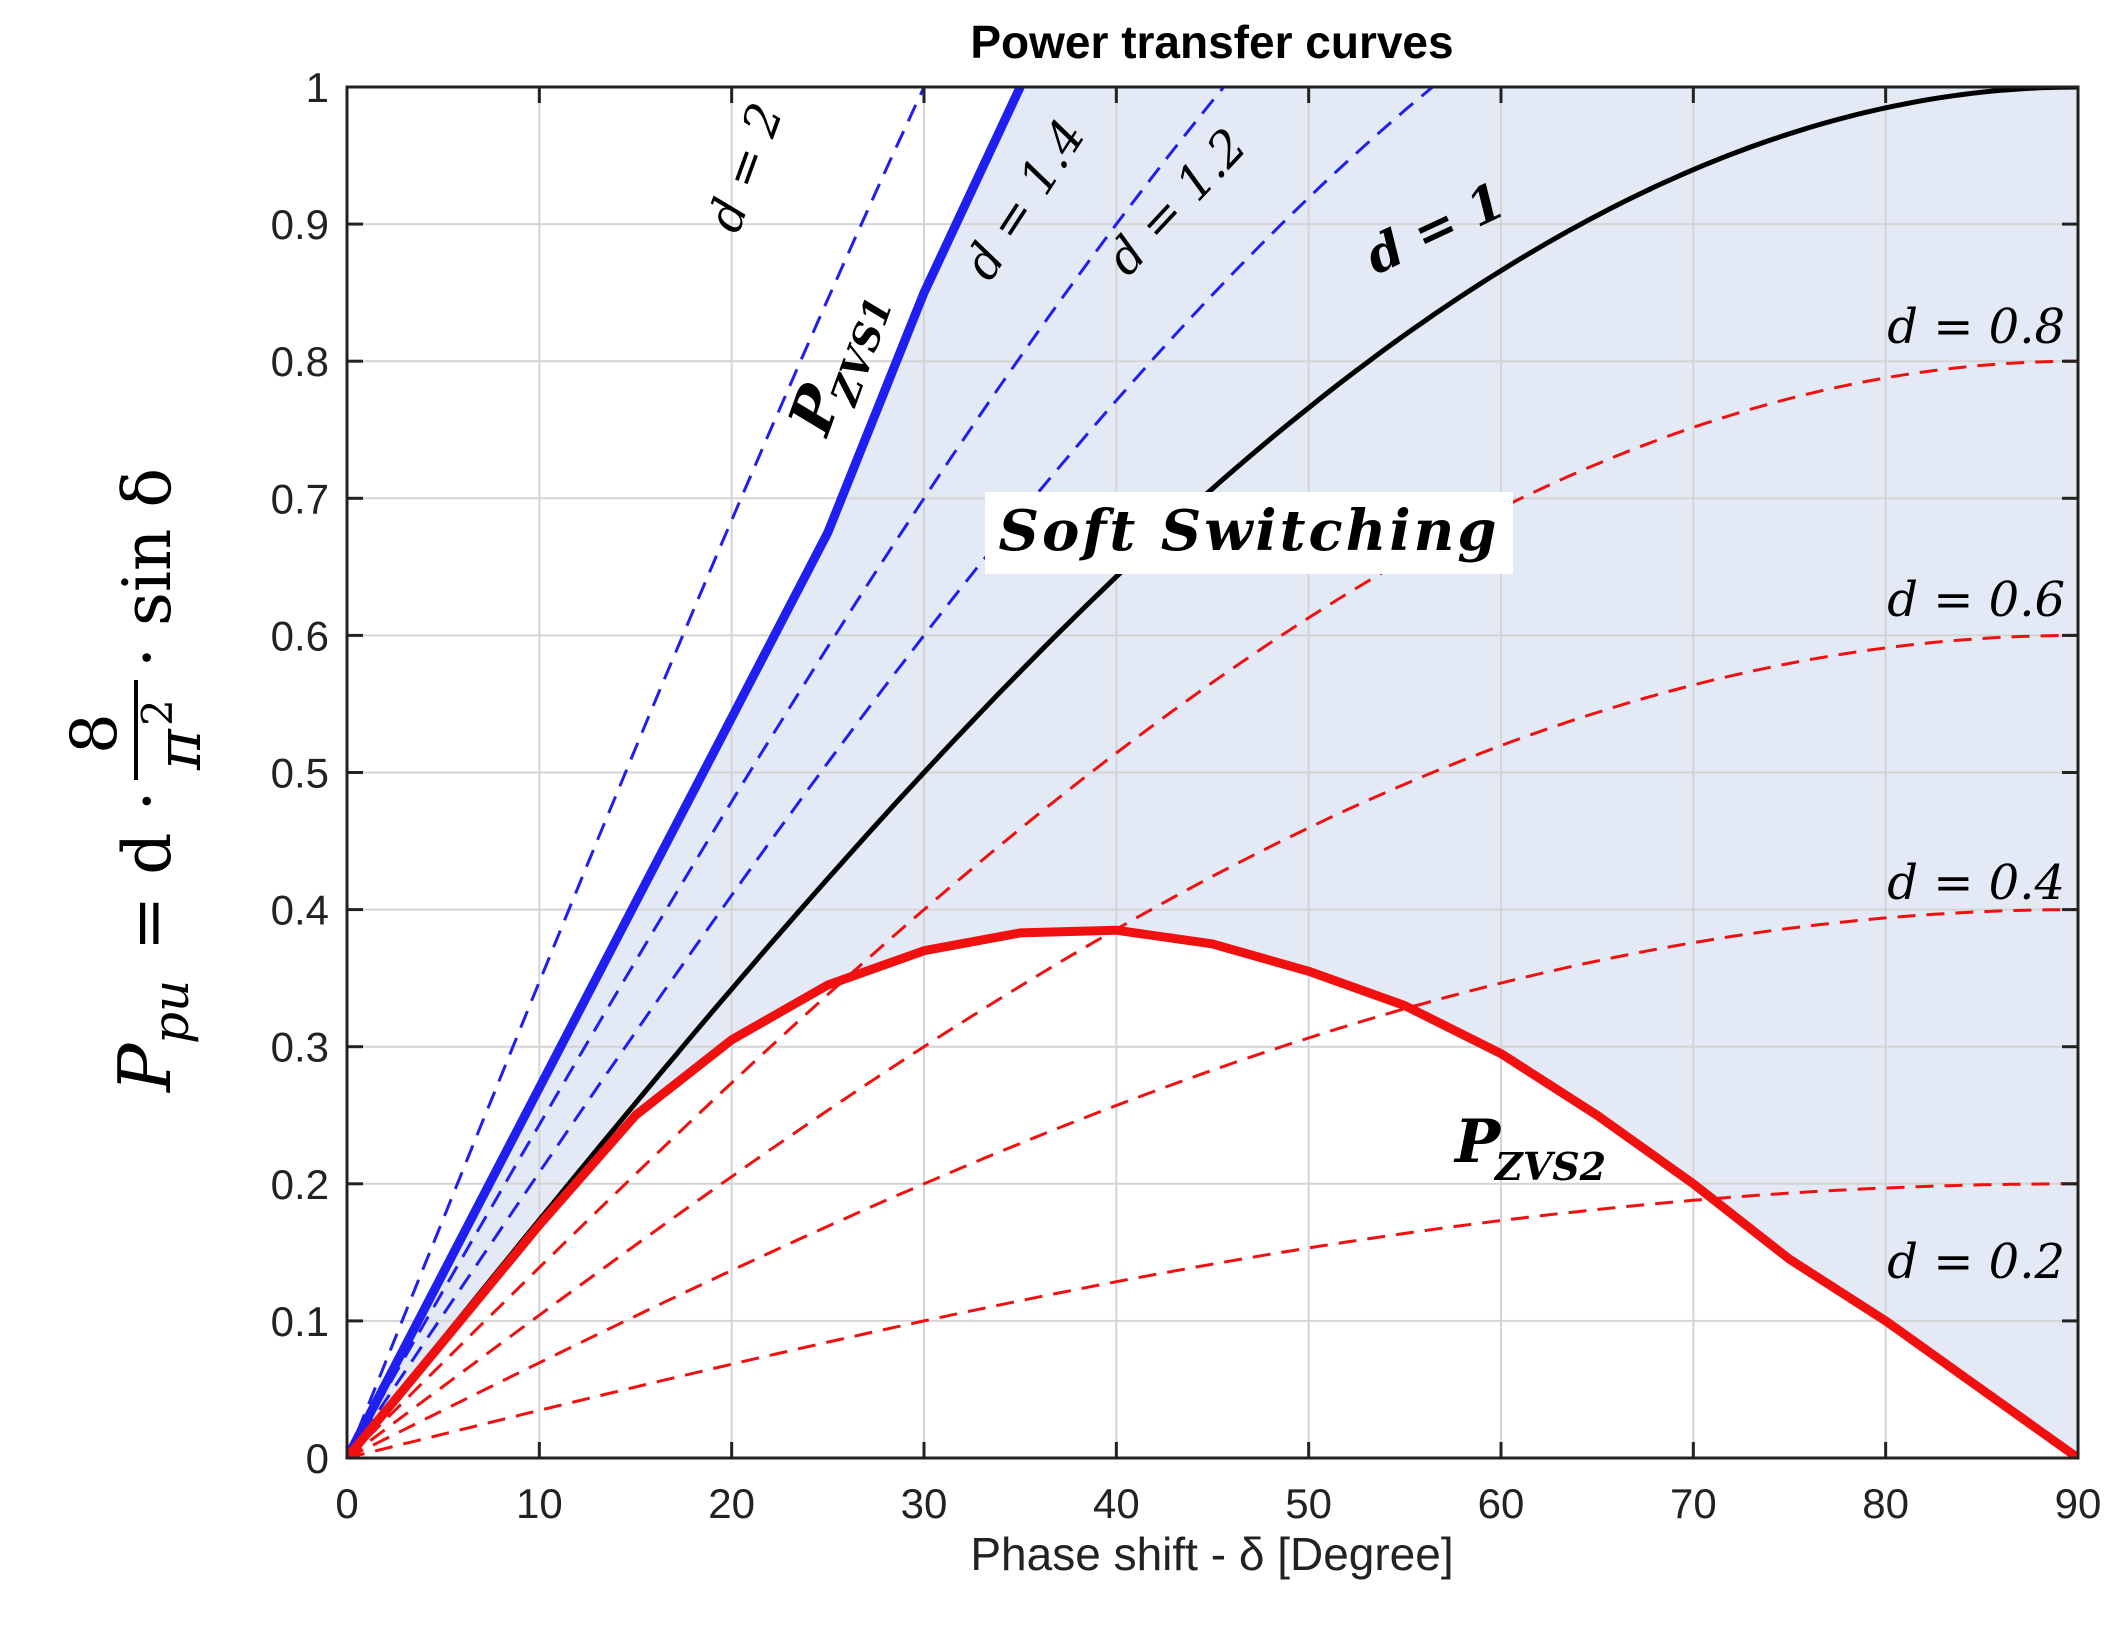  What do you see at coordinates (178, 749) in the screenshot?
I see `y-label-den: π` at bounding box center [178, 749].